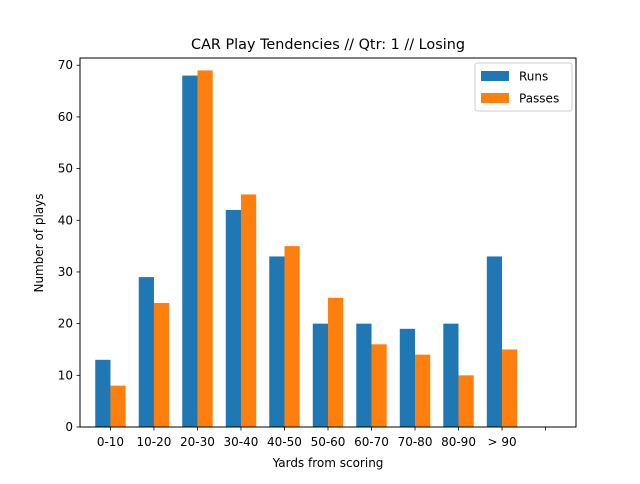 The image size is (640, 484). What do you see at coordinates (371, 442) in the screenshot?
I see `x-tick-label: 60-70` at bounding box center [371, 442].